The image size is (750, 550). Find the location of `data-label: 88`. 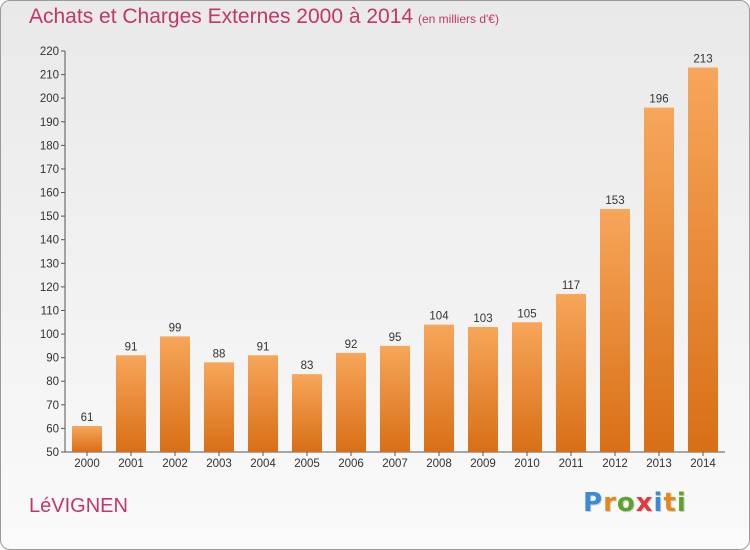

data-label: 88 is located at coordinates (219, 354).